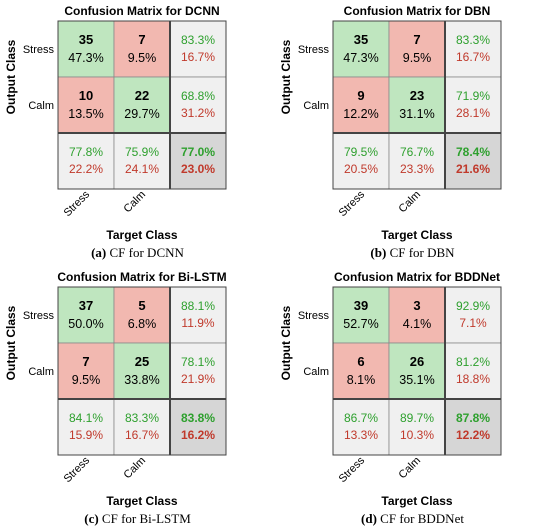 The height and width of the screenshot is (532, 550). I want to click on cell-count: 3, so click(416, 305).